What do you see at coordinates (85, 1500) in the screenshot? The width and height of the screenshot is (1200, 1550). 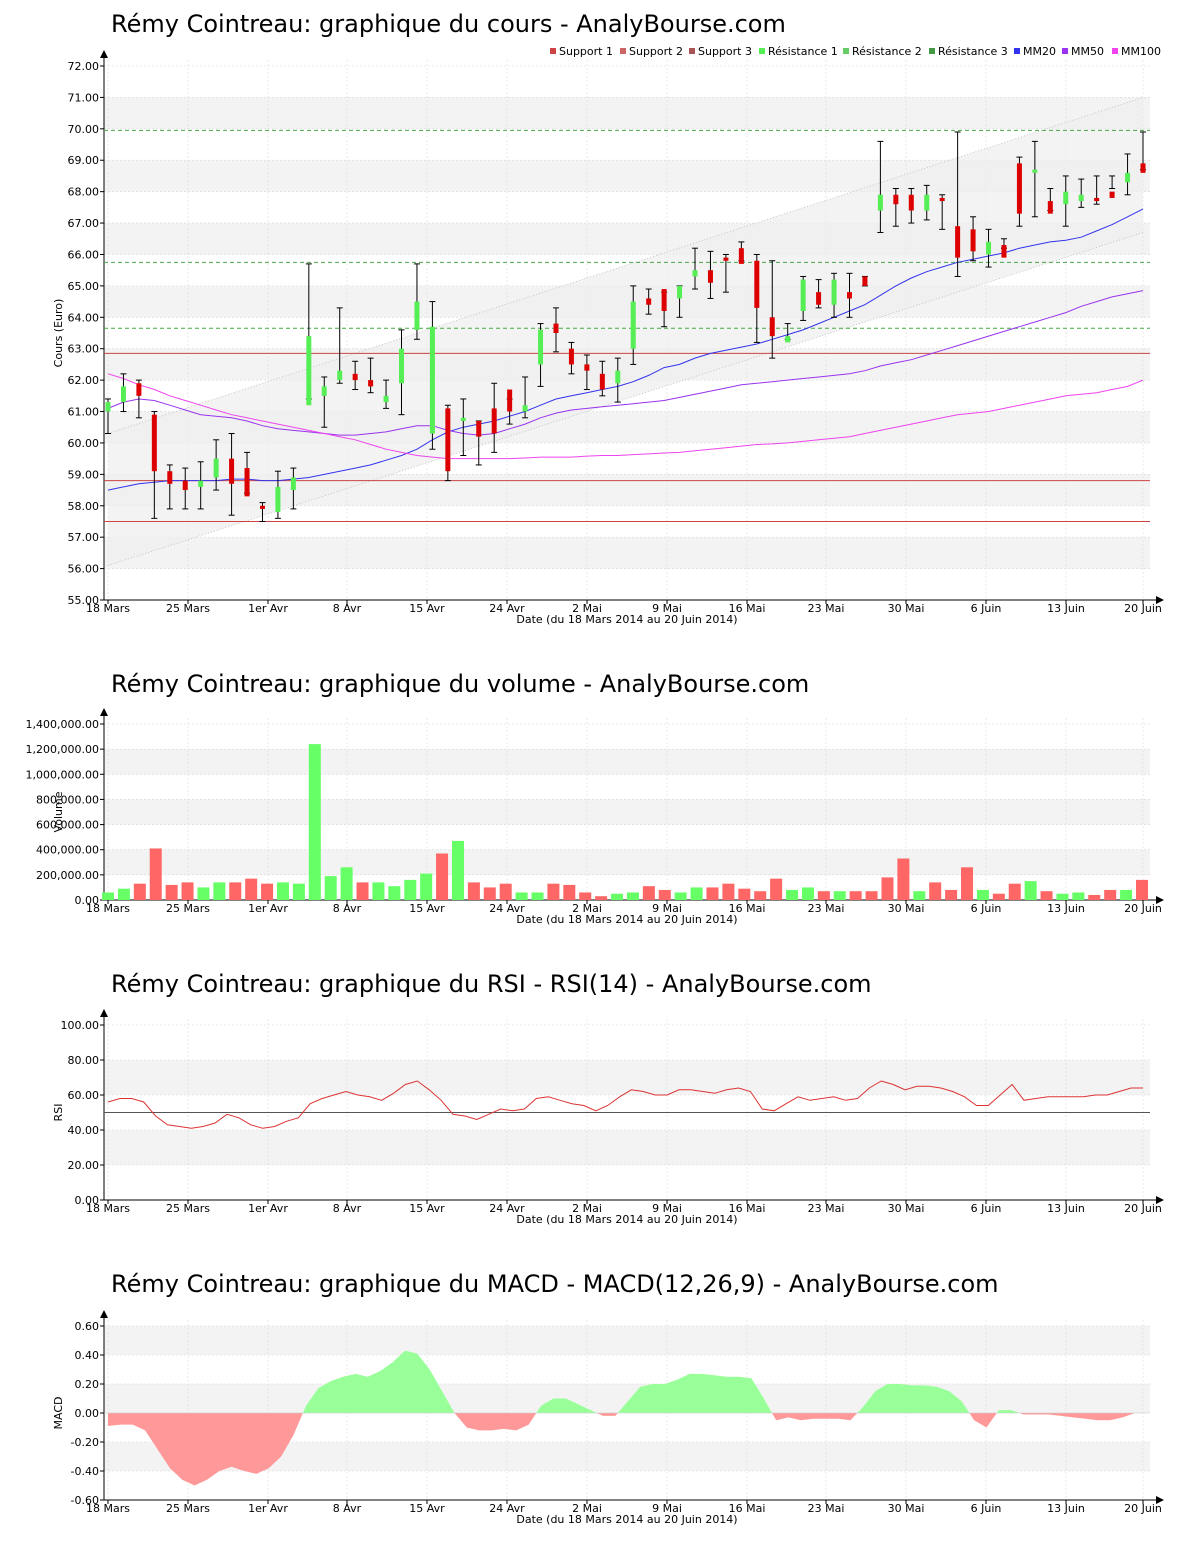 I see `macd-y-tick-label: -0.60` at bounding box center [85, 1500].